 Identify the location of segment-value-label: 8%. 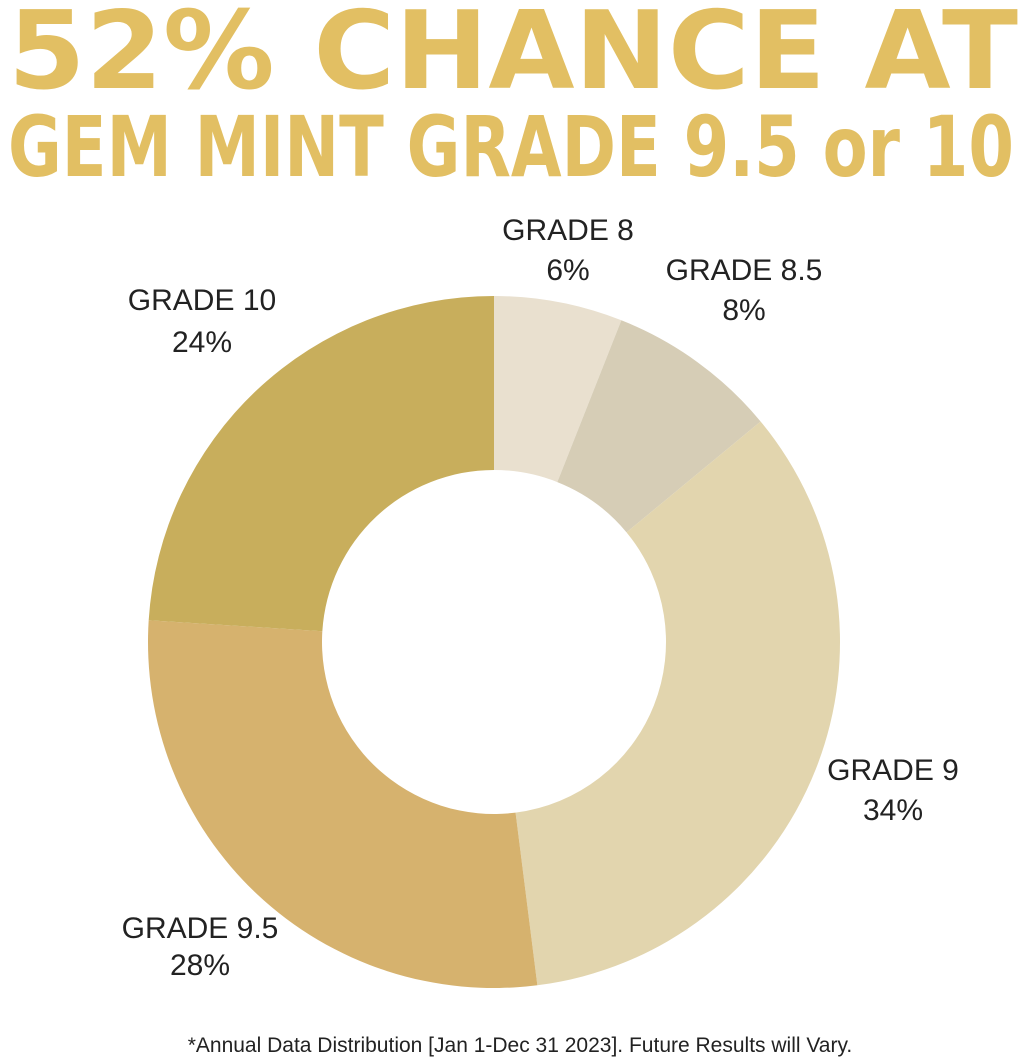
(743, 310).